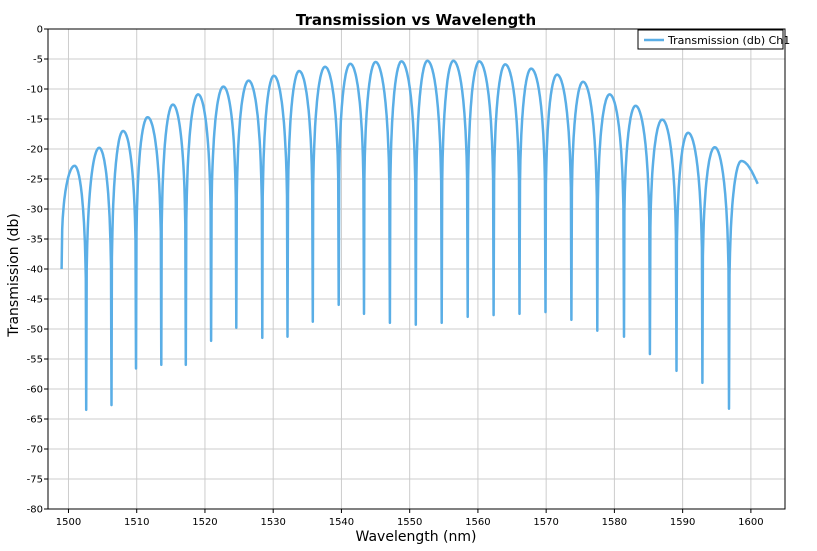 The height and width of the screenshot is (551, 817). What do you see at coordinates (750, 522) in the screenshot?
I see `x-tick-label: 1600` at bounding box center [750, 522].